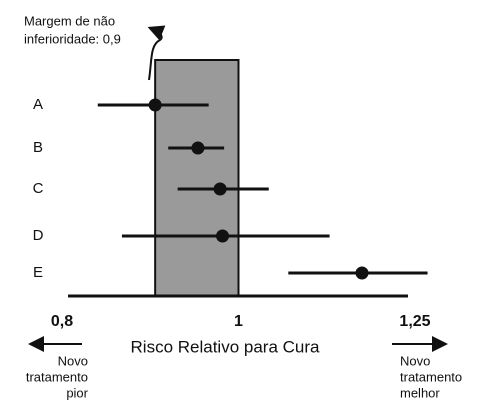 This screenshot has height=409, width=477. What do you see at coordinates (238, 321) in the screenshot?
I see `x-tick-label: 1` at bounding box center [238, 321].